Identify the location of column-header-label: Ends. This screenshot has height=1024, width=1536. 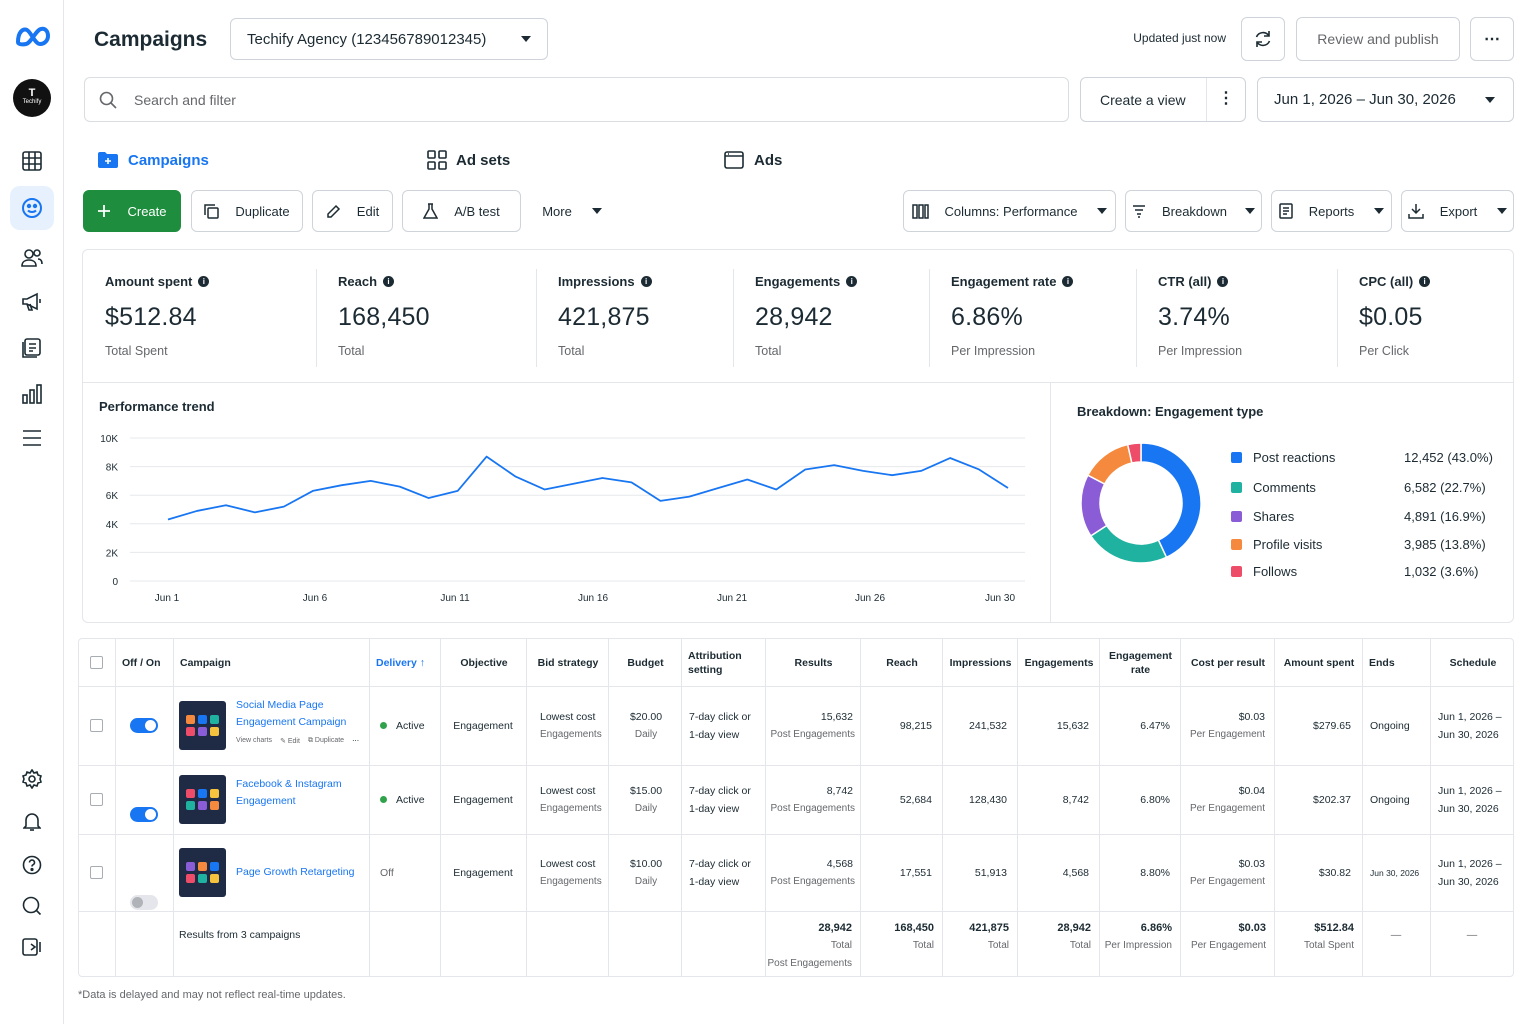
(1382, 663).